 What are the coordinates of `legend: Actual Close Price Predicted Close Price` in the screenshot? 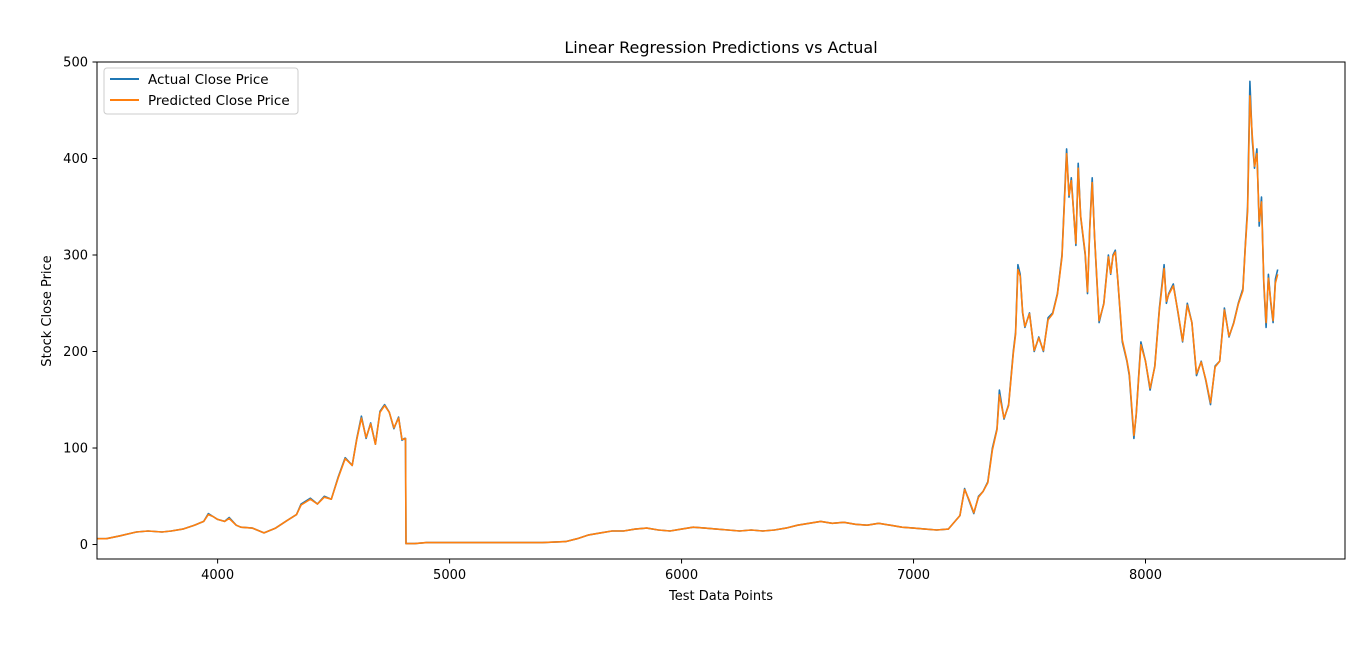 It's located at (201, 91).